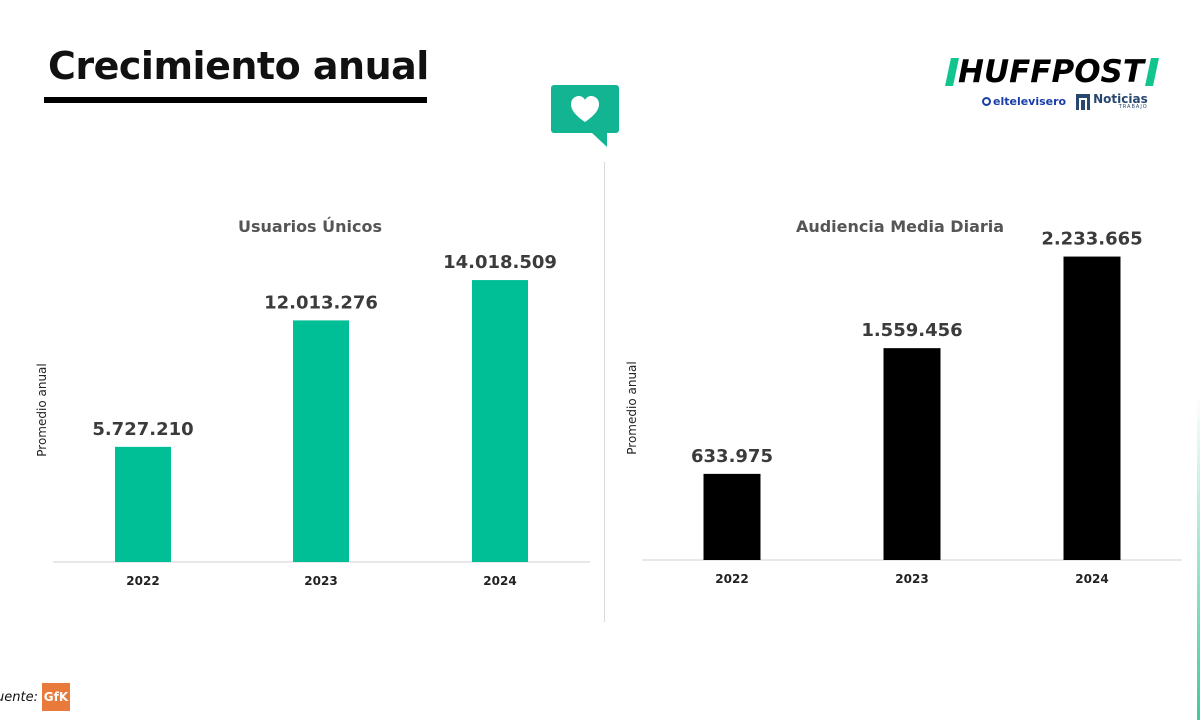  I want to click on chart-2-data-label-2022: 633.975, so click(732, 456).